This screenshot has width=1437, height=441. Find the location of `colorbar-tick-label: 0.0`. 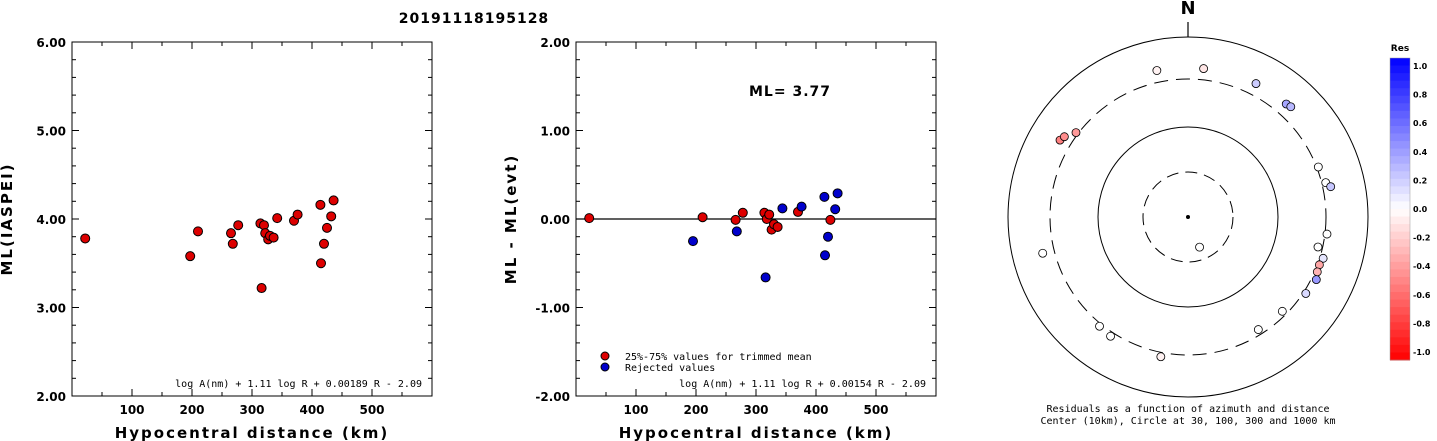

colorbar-tick-label: 0.0 is located at coordinates (1420, 209).